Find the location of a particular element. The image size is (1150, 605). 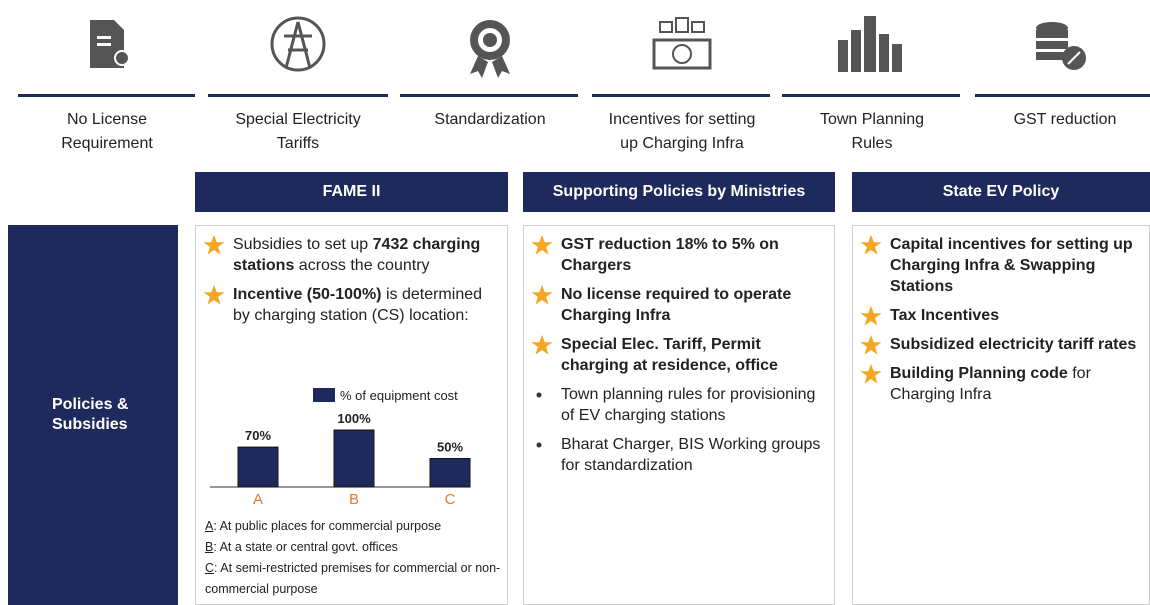

label-line: No License is located at coordinates (107, 119).